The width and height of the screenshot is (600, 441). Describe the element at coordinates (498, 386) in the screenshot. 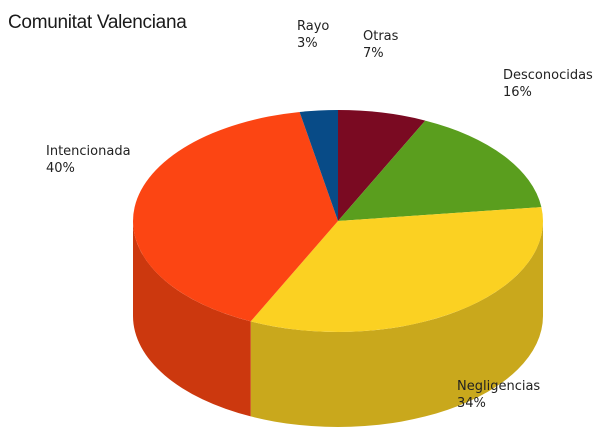

I see `slice-label-negligencias: Negligencias` at that location.